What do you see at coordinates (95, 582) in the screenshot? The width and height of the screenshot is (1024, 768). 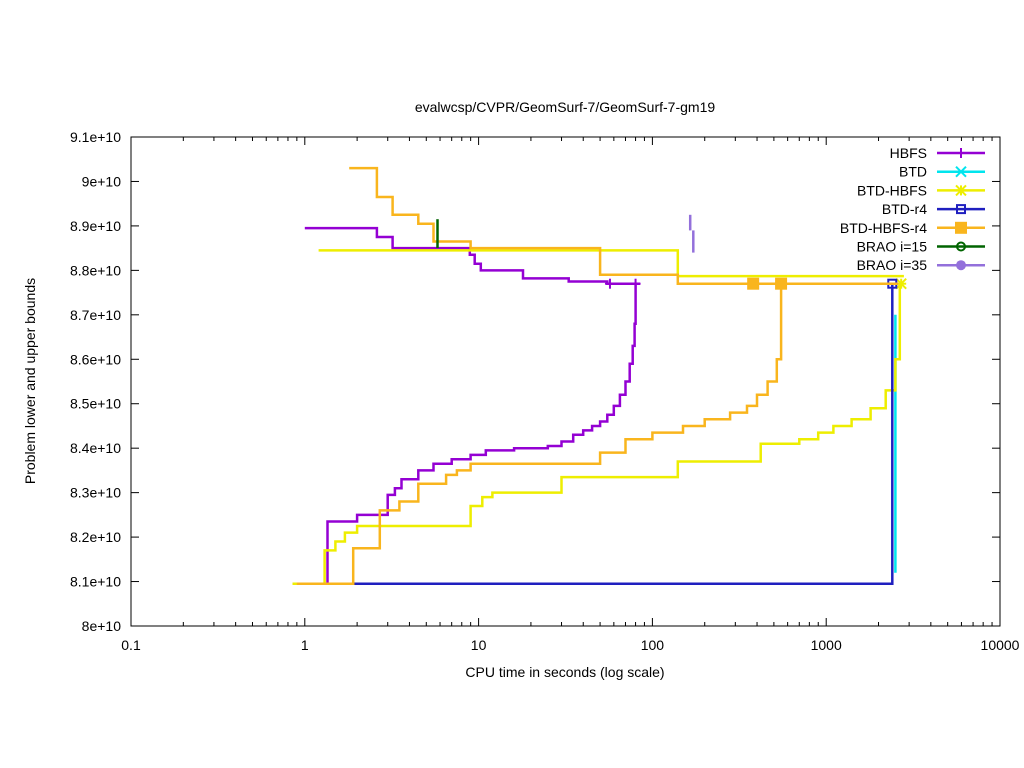 I see `y-tick-label: 8.1e+10` at bounding box center [95, 582].